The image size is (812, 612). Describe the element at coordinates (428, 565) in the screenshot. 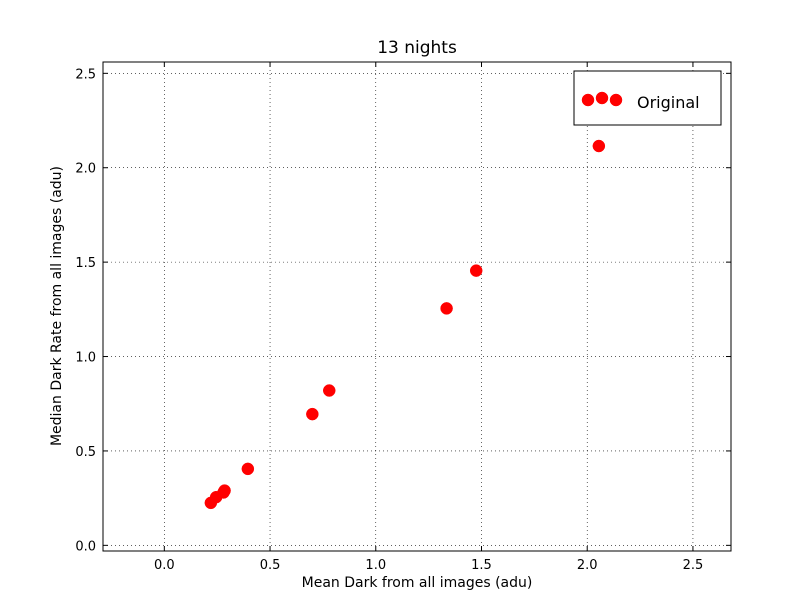

I see `x-tick-labels: 0.0 0.5 1.0 1.5 2.0 2.5` at that location.